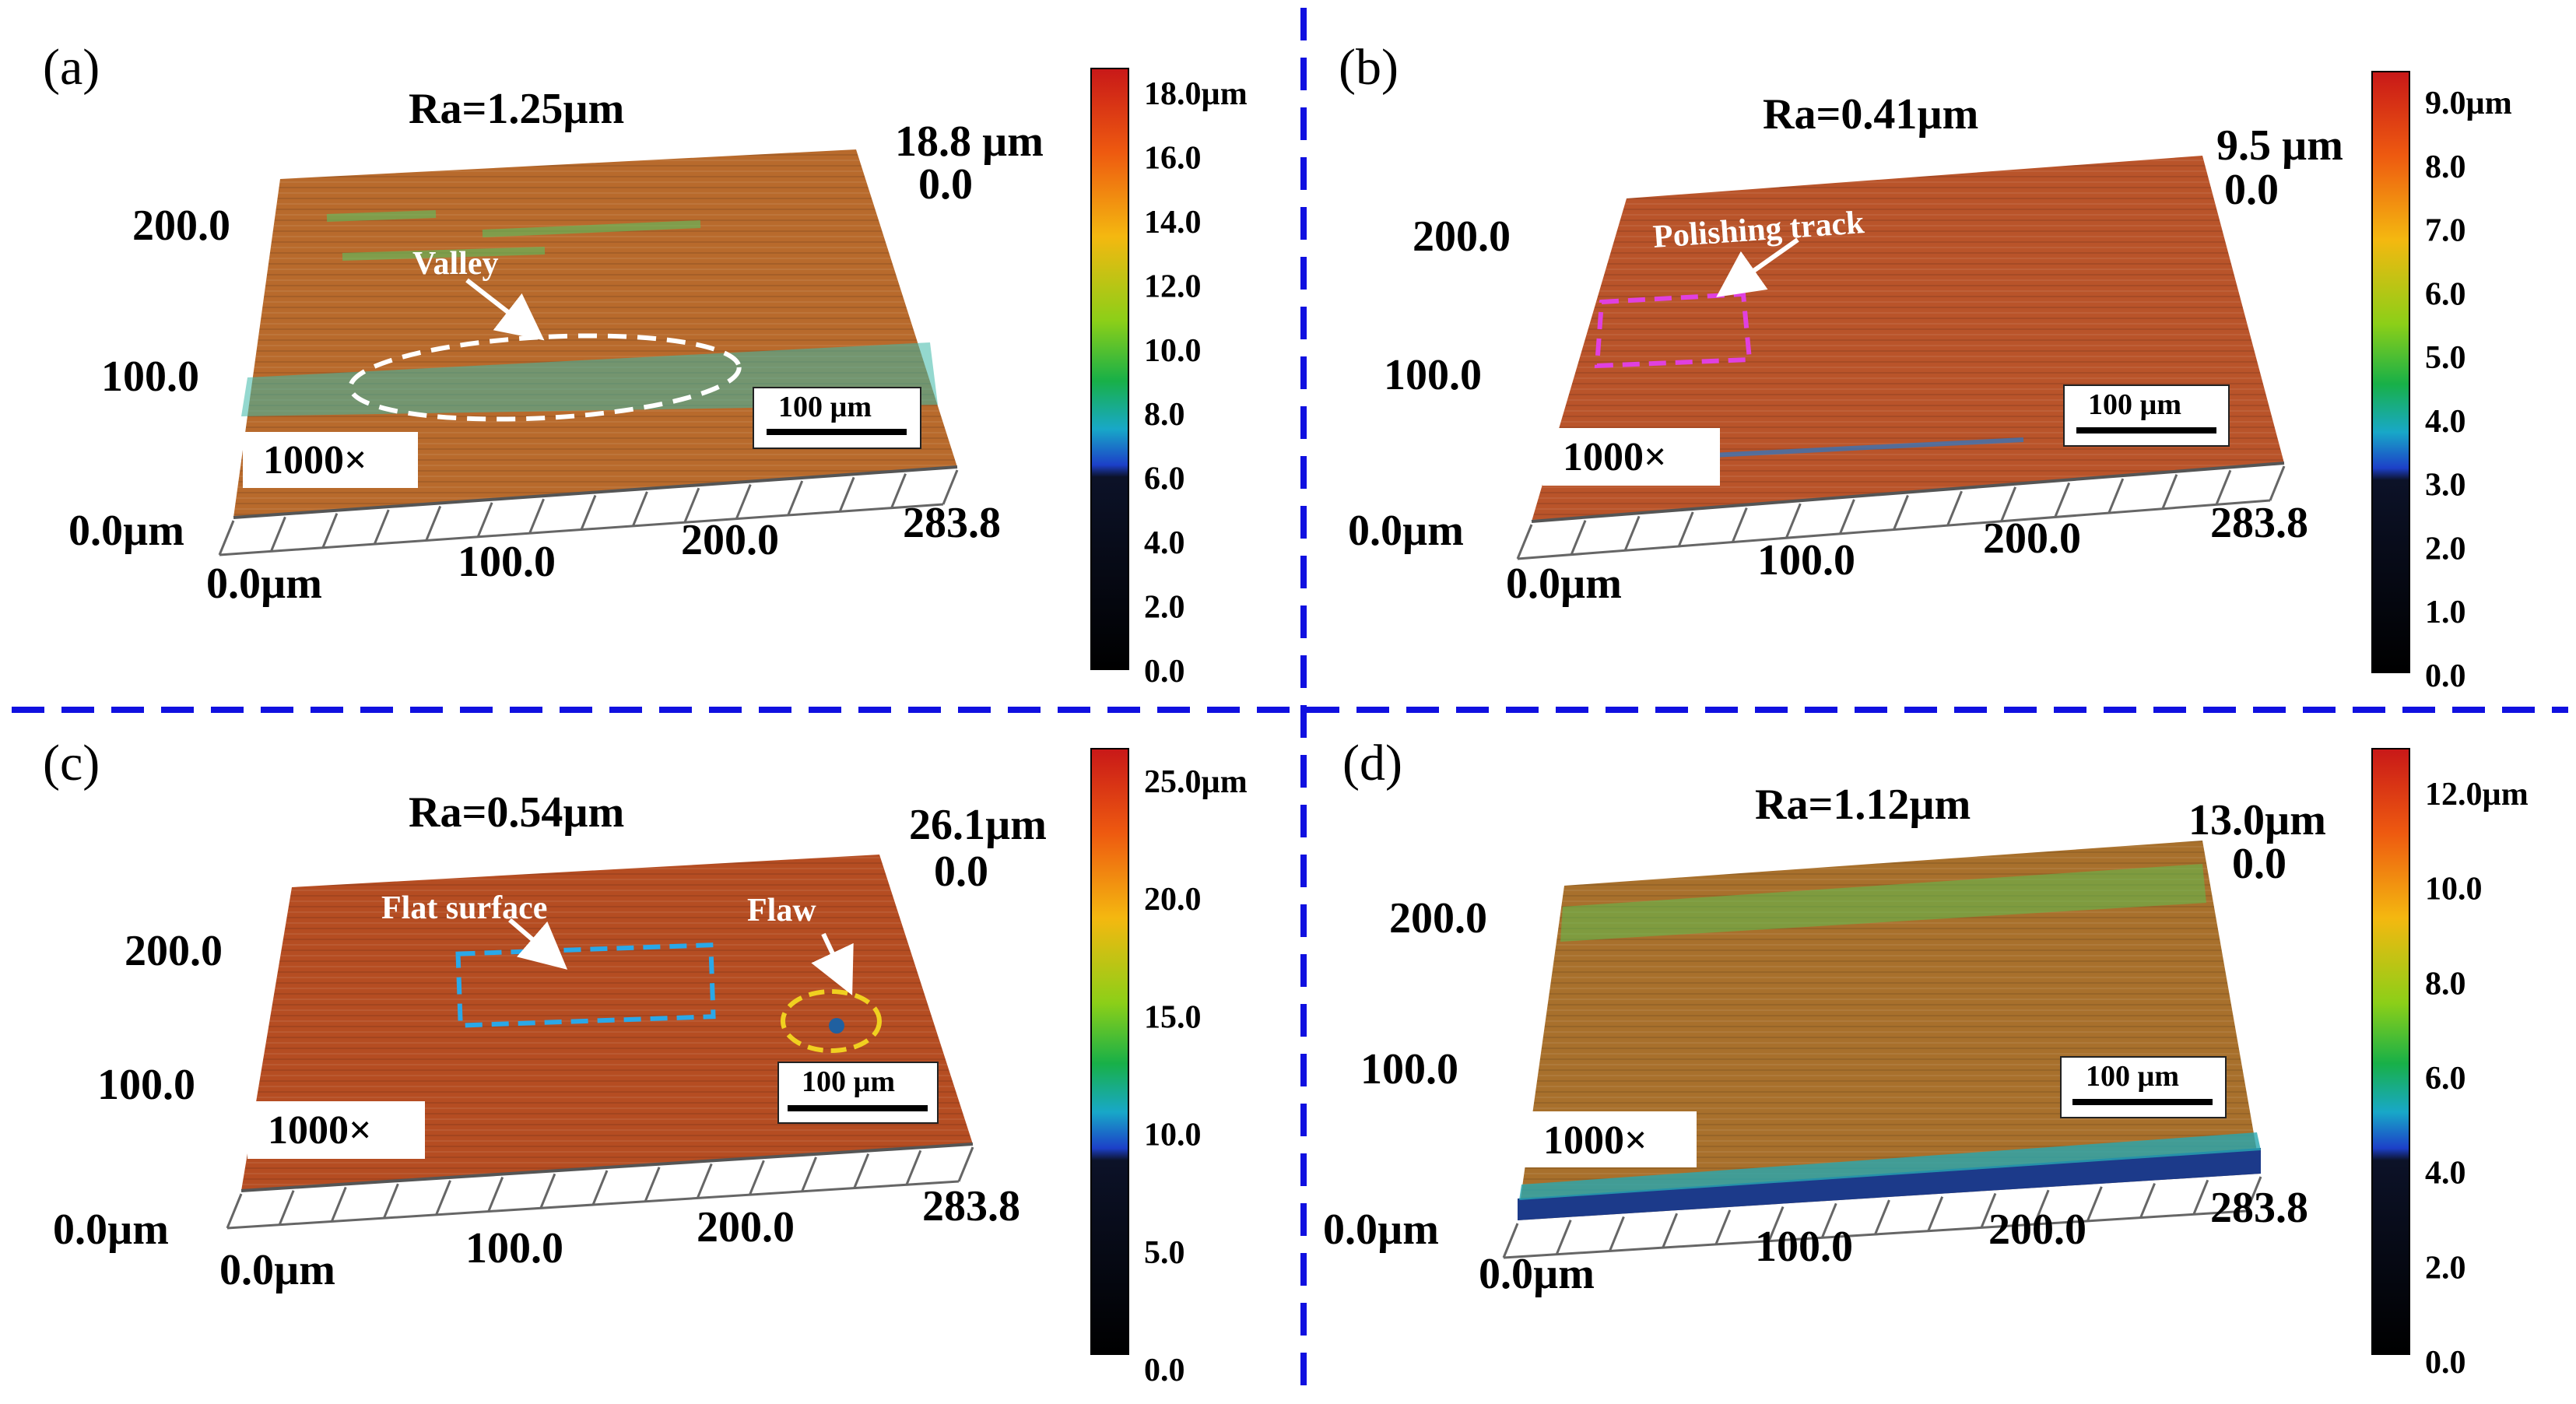 The width and height of the screenshot is (2576, 1404). I want to click on colorbar-tick-label: 10.0, so click(1173, 1135).